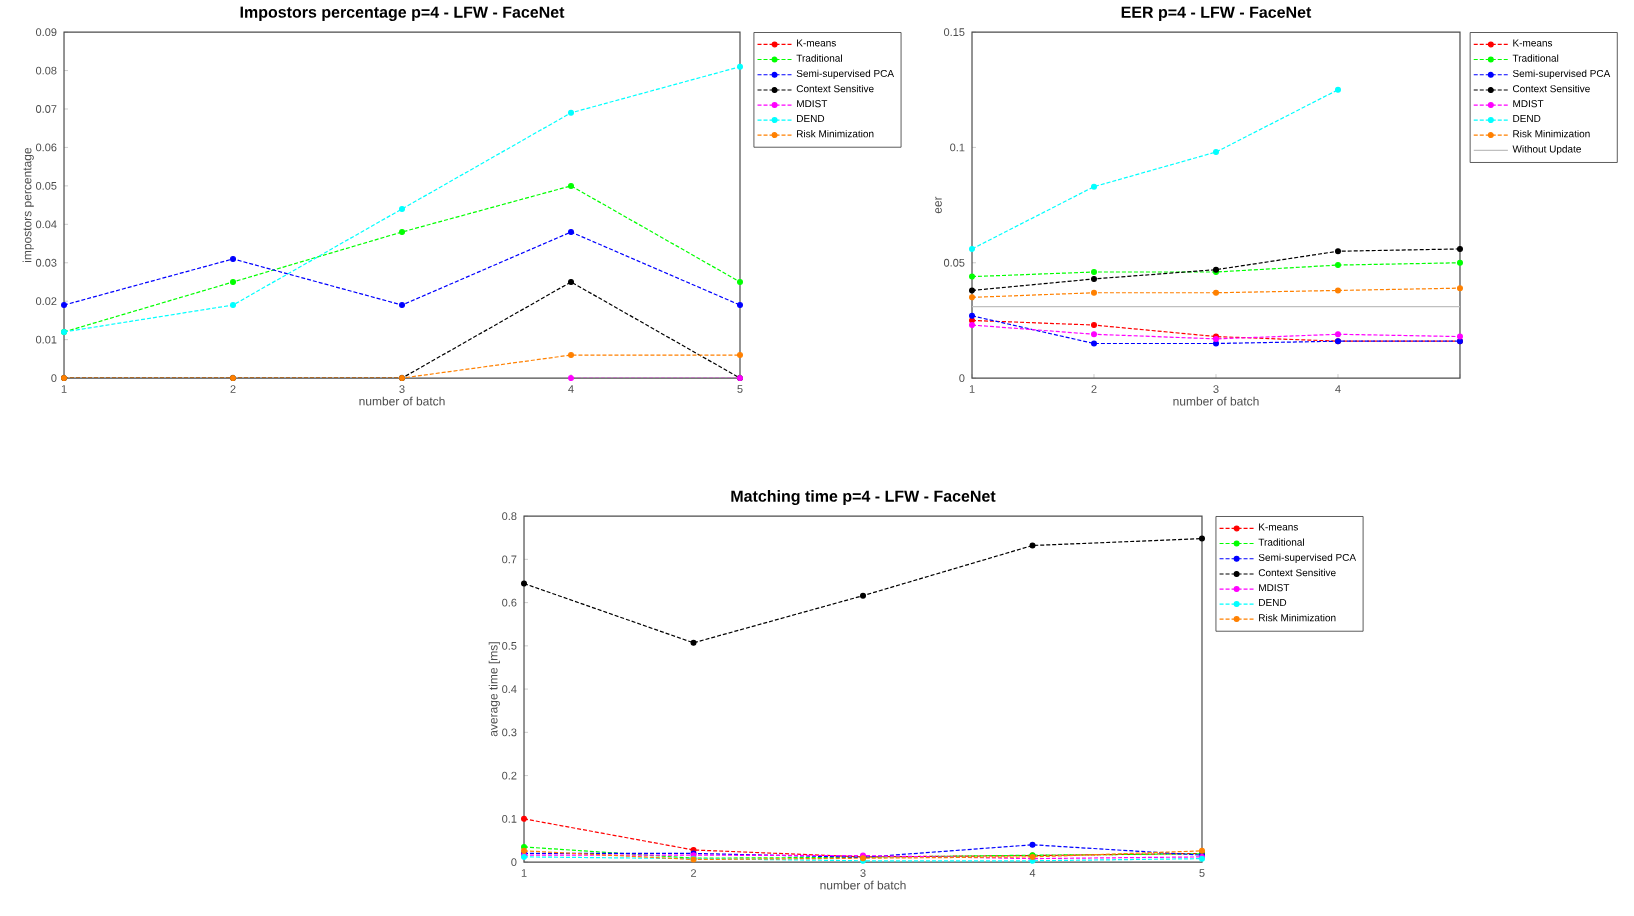  Describe the element at coordinates (863, 497) in the screenshot. I see `chart-title: Matching time p=4 - LFW - FaceNet` at that location.